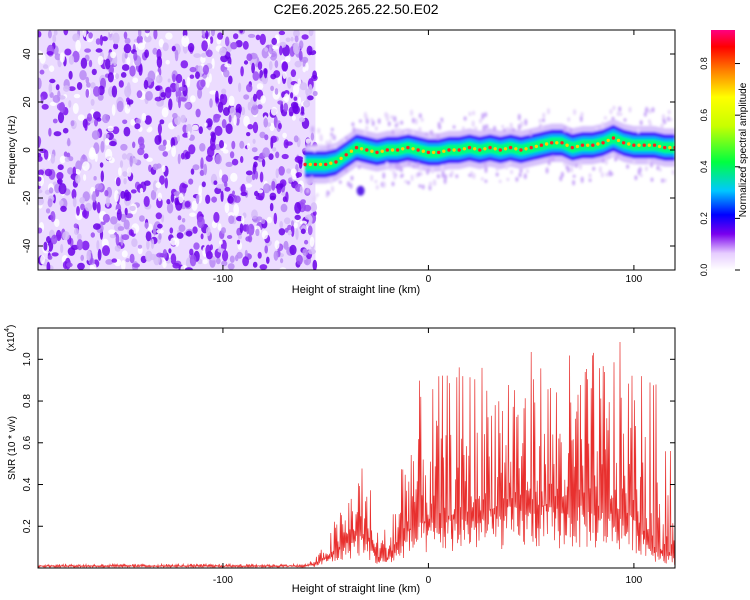  I want to click on y-tick-label: 0.4, so click(27, 484).